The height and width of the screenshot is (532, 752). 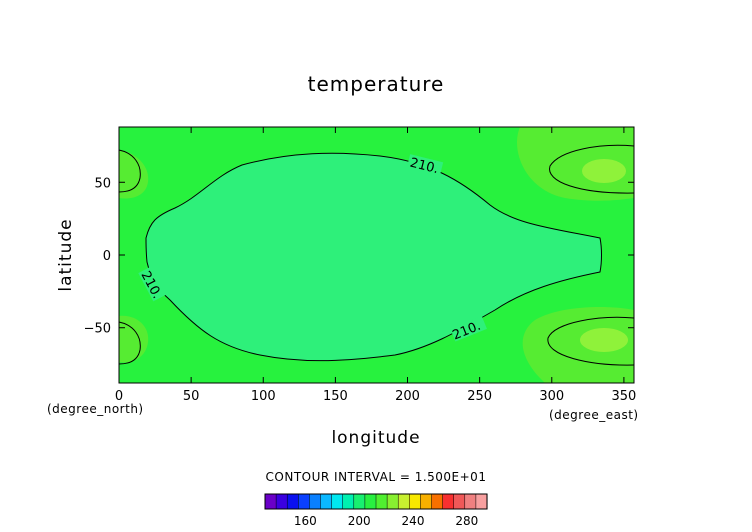 What do you see at coordinates (604, 340) in the screenshot?
I see `polar-core-southeast` at bounding box center [604, 340].